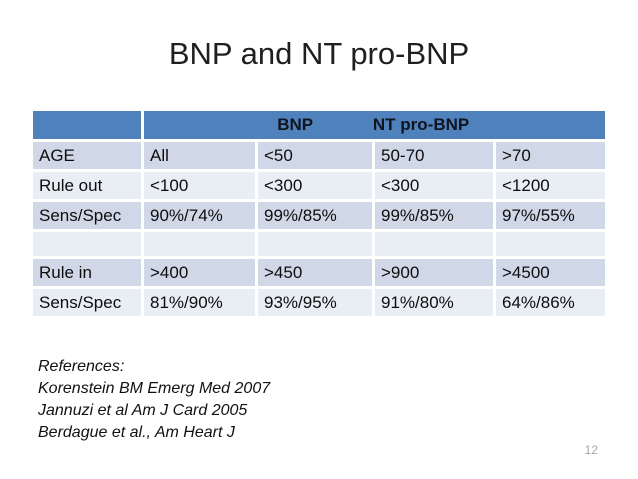  What do you see at coordinates (199, 155) in the screenshot?
I see `table-cell: All` at bounding box center [199, 155].